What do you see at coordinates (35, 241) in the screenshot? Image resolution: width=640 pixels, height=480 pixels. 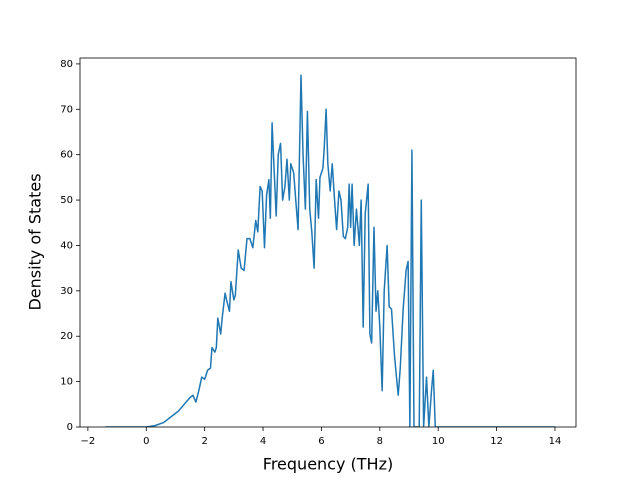 I see `y-axis-label: Density of States` at bounding box center [35, 241].